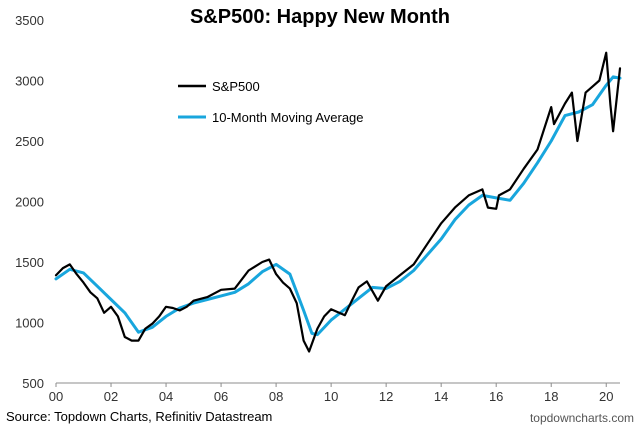 Image resolution: width=640 pixels, height=431 pixels. What do you see at coordinates (29, 262) in the screenshot?
I see `y-tick-label: 1500` at bounding box center [29, 262].